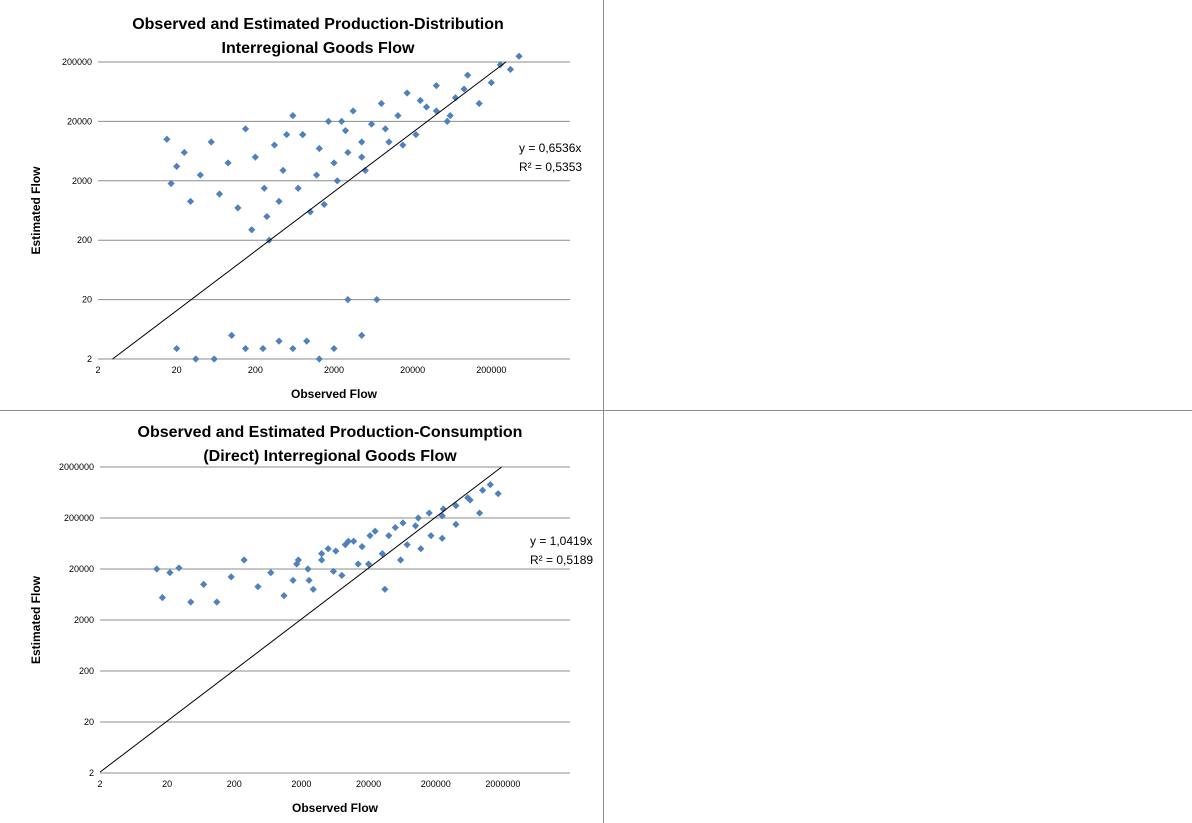 This screenshot has width=1192, height=823. I want to click on trendline-equation: y = 1,0419x, so click(561, 541).